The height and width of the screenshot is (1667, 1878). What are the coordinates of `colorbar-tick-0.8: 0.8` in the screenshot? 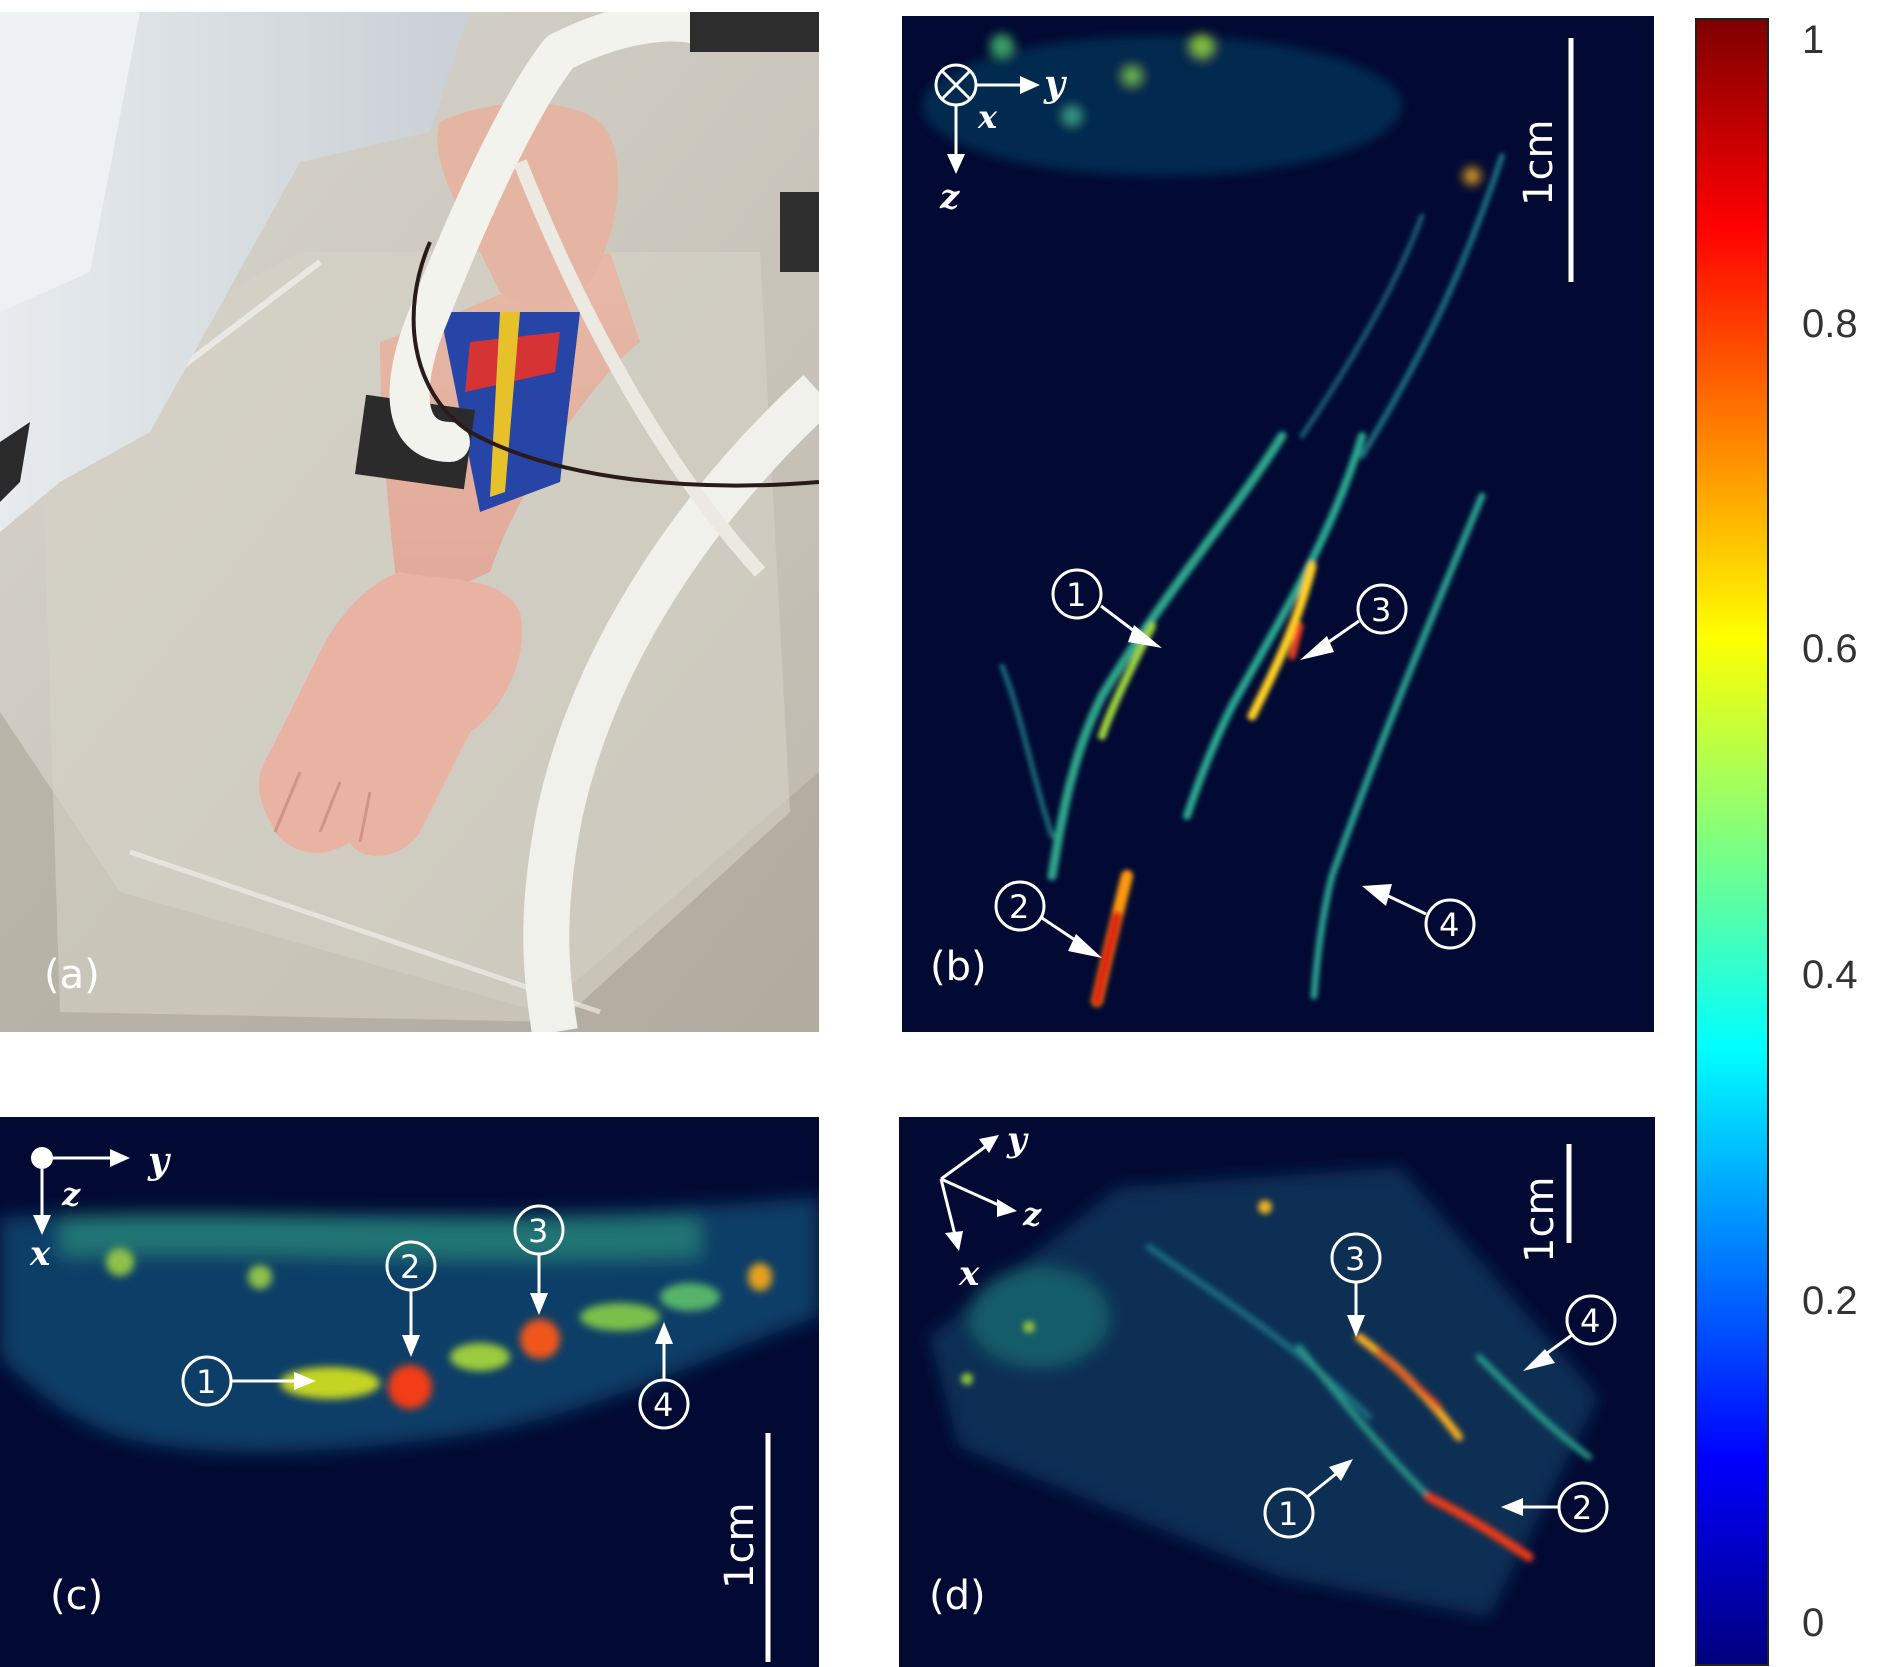 It's located at (1830, 324).